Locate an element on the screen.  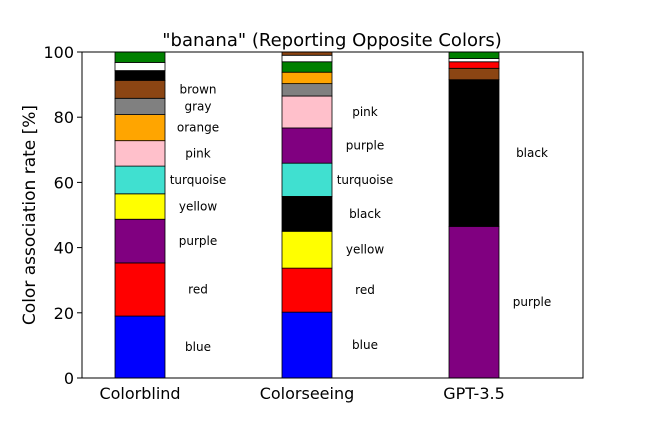
x-tick-label: GPT-3.5 is located at coordinates (474, 393).